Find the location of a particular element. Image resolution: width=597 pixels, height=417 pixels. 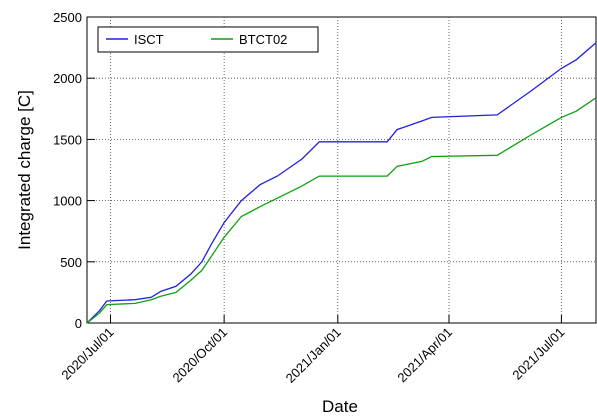

y-tick-label: 0 is located at coordinates (78, 323).